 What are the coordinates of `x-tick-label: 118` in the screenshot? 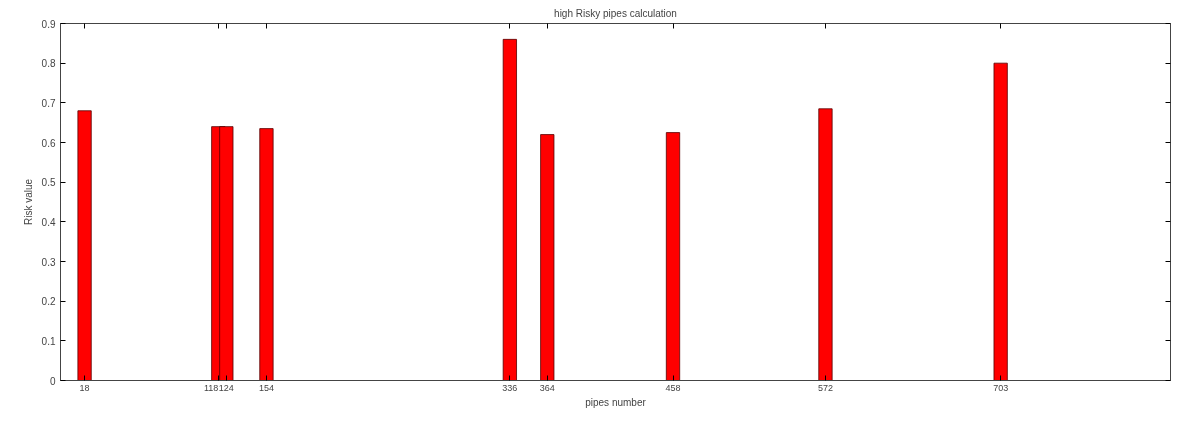 It's located at (211, 387).